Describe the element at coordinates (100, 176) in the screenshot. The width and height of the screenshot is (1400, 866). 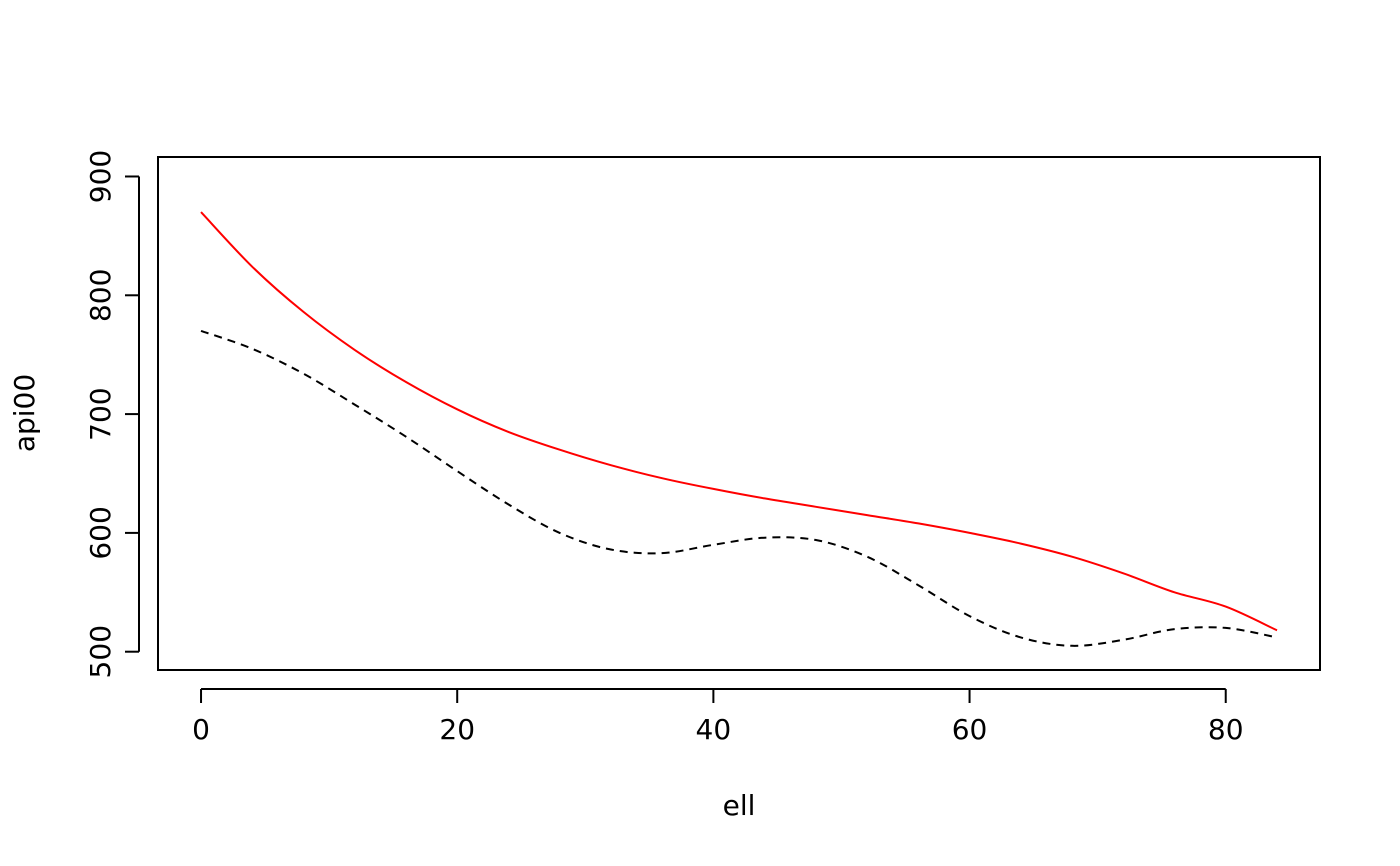
I see `y-tick-label: 900` at that location.